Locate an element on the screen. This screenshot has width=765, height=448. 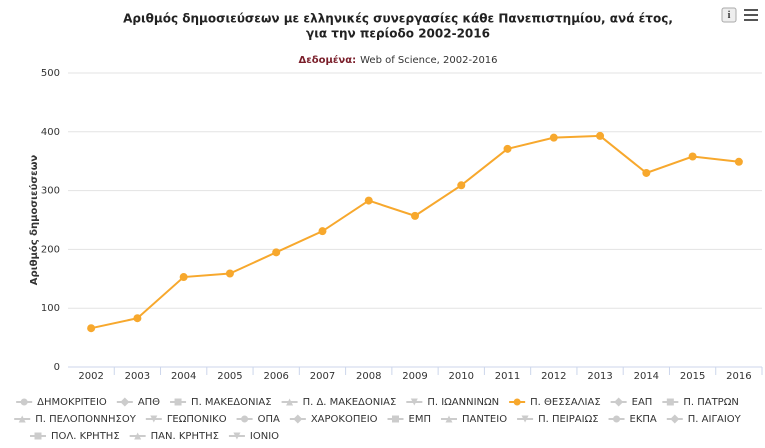
legend-label: ΠΟΛ. ΚΡΗΤΗΣ is located at coordinates (85, 436).